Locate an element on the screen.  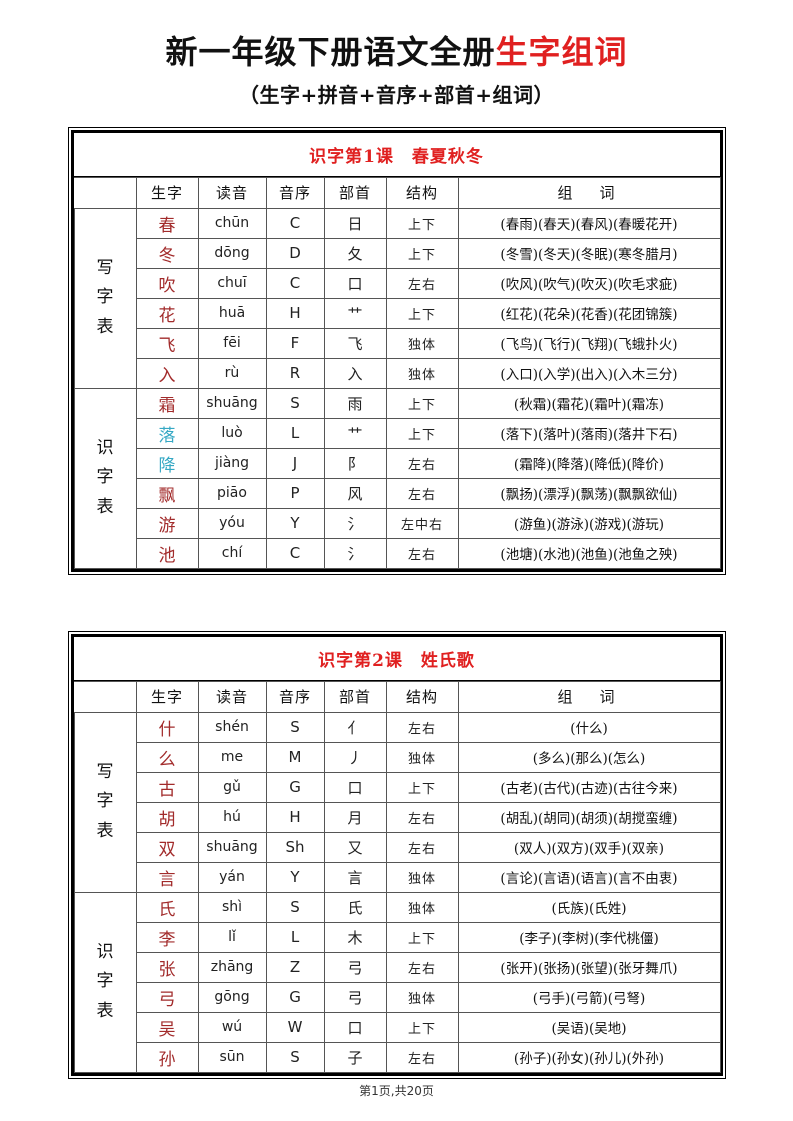
table-row: 写字表 春 chūn C 日 上下 (春雨)(春天)(春风)(春暖花开) is located at coordinates (397, 298).